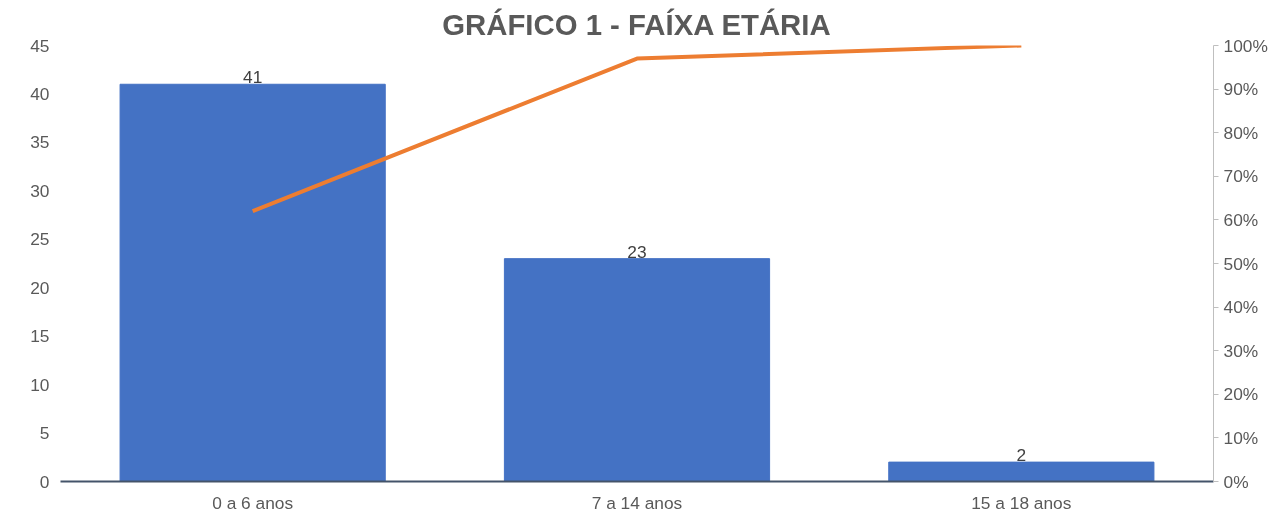  Describe the element at coordinates (1241, 132) in the screenshot. I see `y2-tick-label: 80%` at that location.